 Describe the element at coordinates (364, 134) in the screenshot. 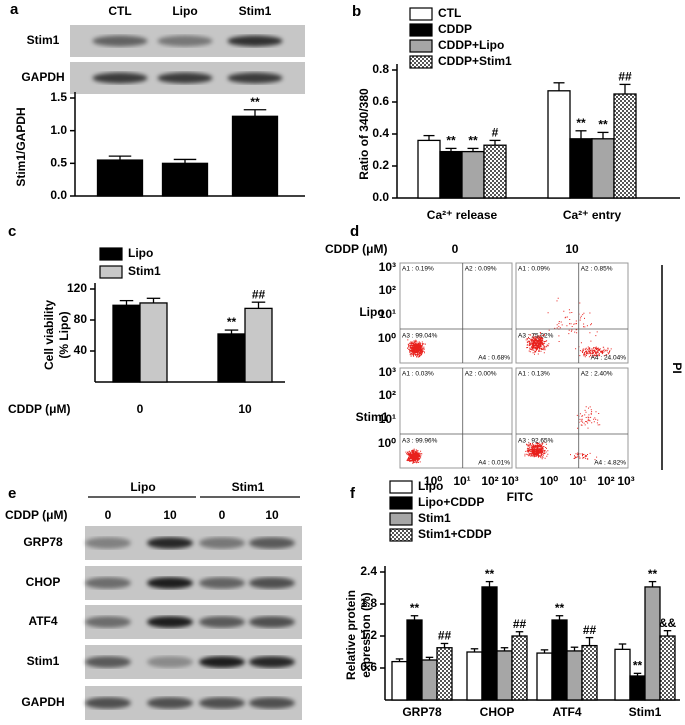

I see `y-axis-label: Ratio of 340/380` at that location.